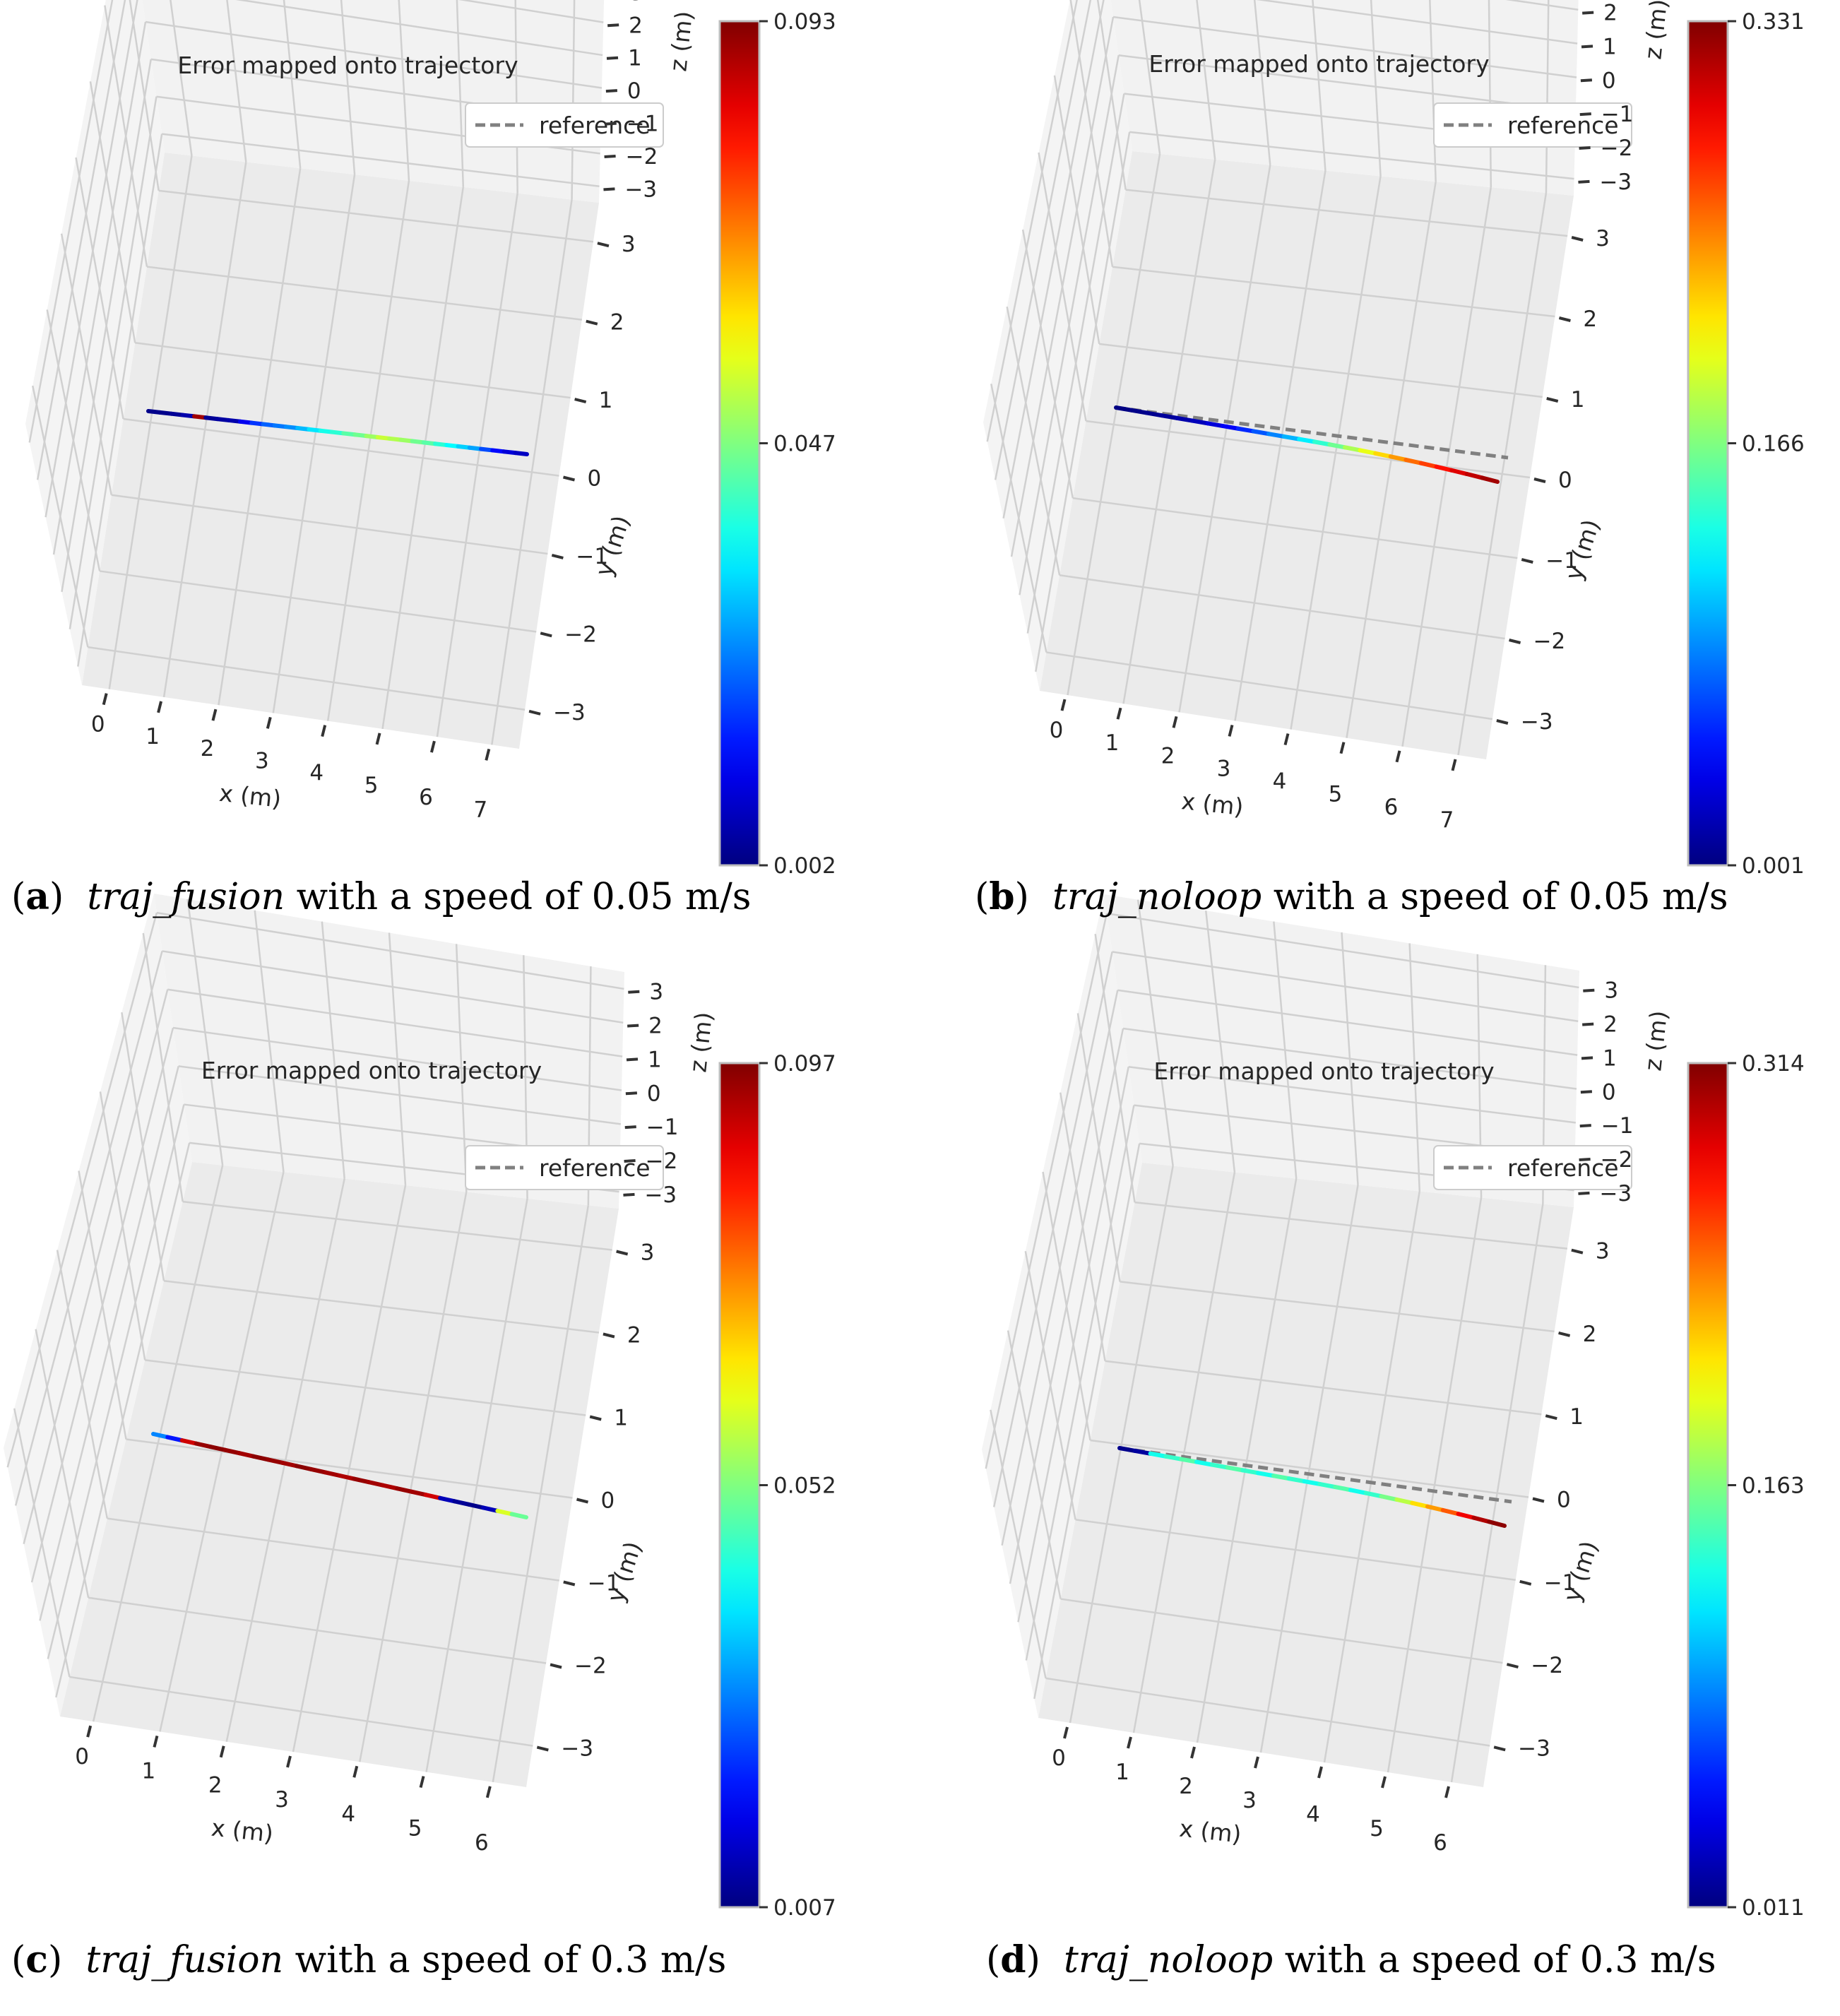 This screenshot has width=1840, height=2016. What do you see at coordinates (577, 1749) in the screenshot?
I see `y-tick-label: −3` at bounding box center [577, 1749].